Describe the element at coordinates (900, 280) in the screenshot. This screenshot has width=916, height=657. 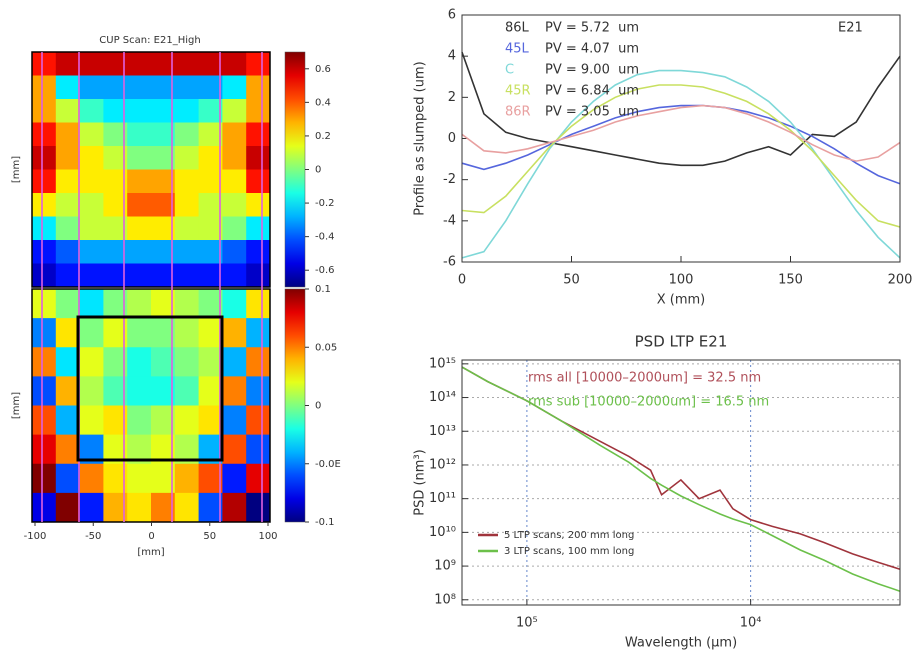
I see `x-tick-label: 200` at that location.